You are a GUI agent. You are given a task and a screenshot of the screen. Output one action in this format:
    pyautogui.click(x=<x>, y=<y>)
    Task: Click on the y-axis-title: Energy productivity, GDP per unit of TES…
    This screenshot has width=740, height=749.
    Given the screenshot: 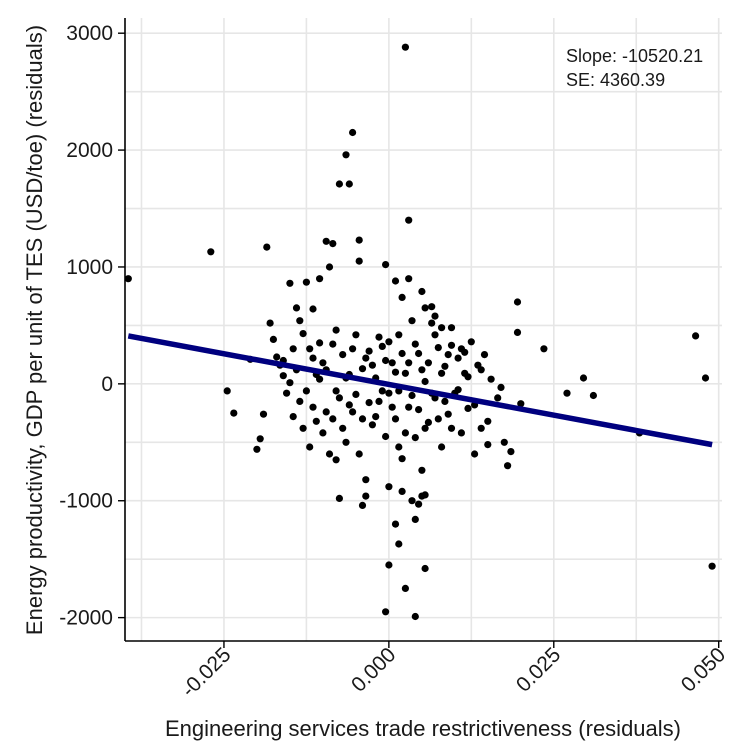 What is the action you would take?
    pyautogui.click(x=34, y=330)
    